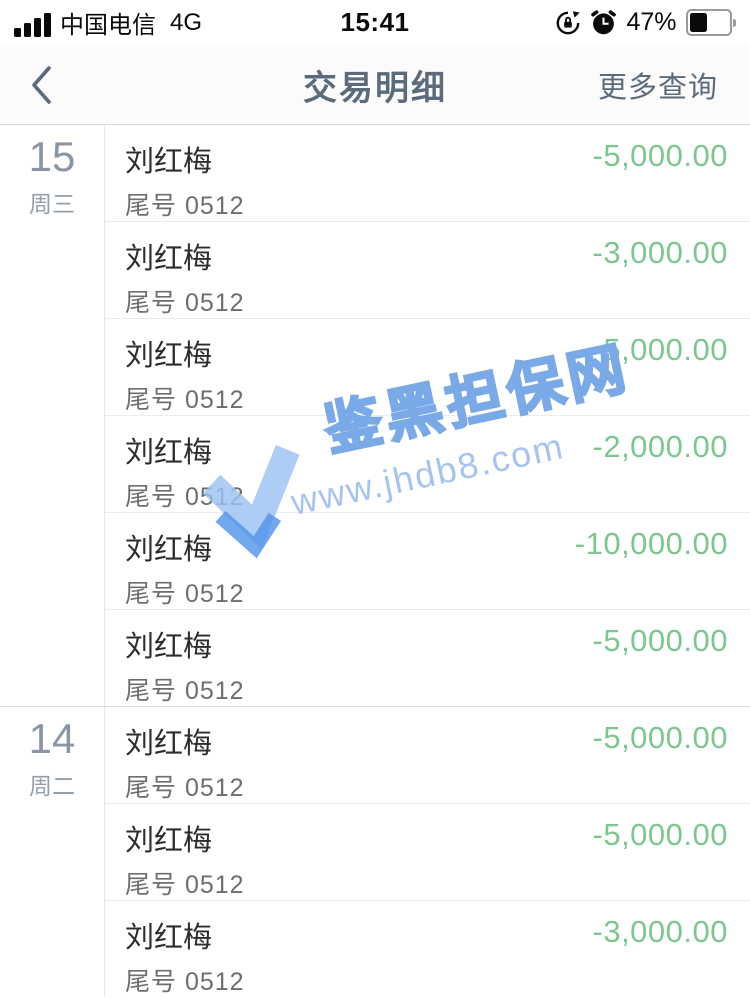 This screenshot has width=750, height=998. I want to click on alarm-clock-icon, so click(604, 22).